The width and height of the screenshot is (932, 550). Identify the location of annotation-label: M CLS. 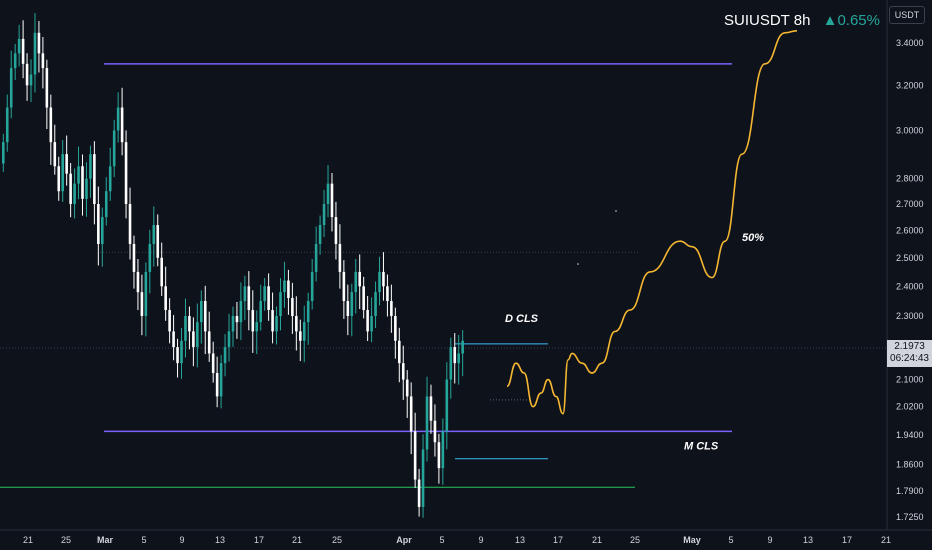
(701, 447).